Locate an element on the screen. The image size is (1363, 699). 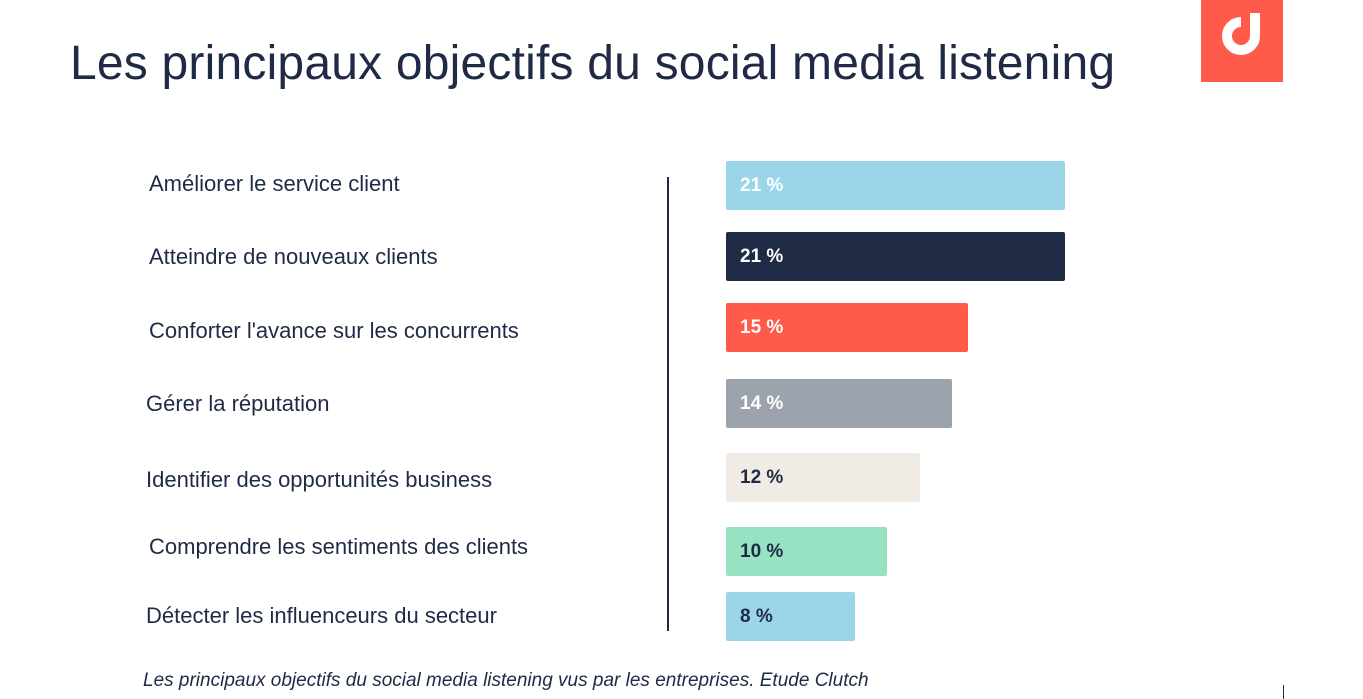
category-label: Comprendre les sentiments des clients is located at coordinates (339, 546).